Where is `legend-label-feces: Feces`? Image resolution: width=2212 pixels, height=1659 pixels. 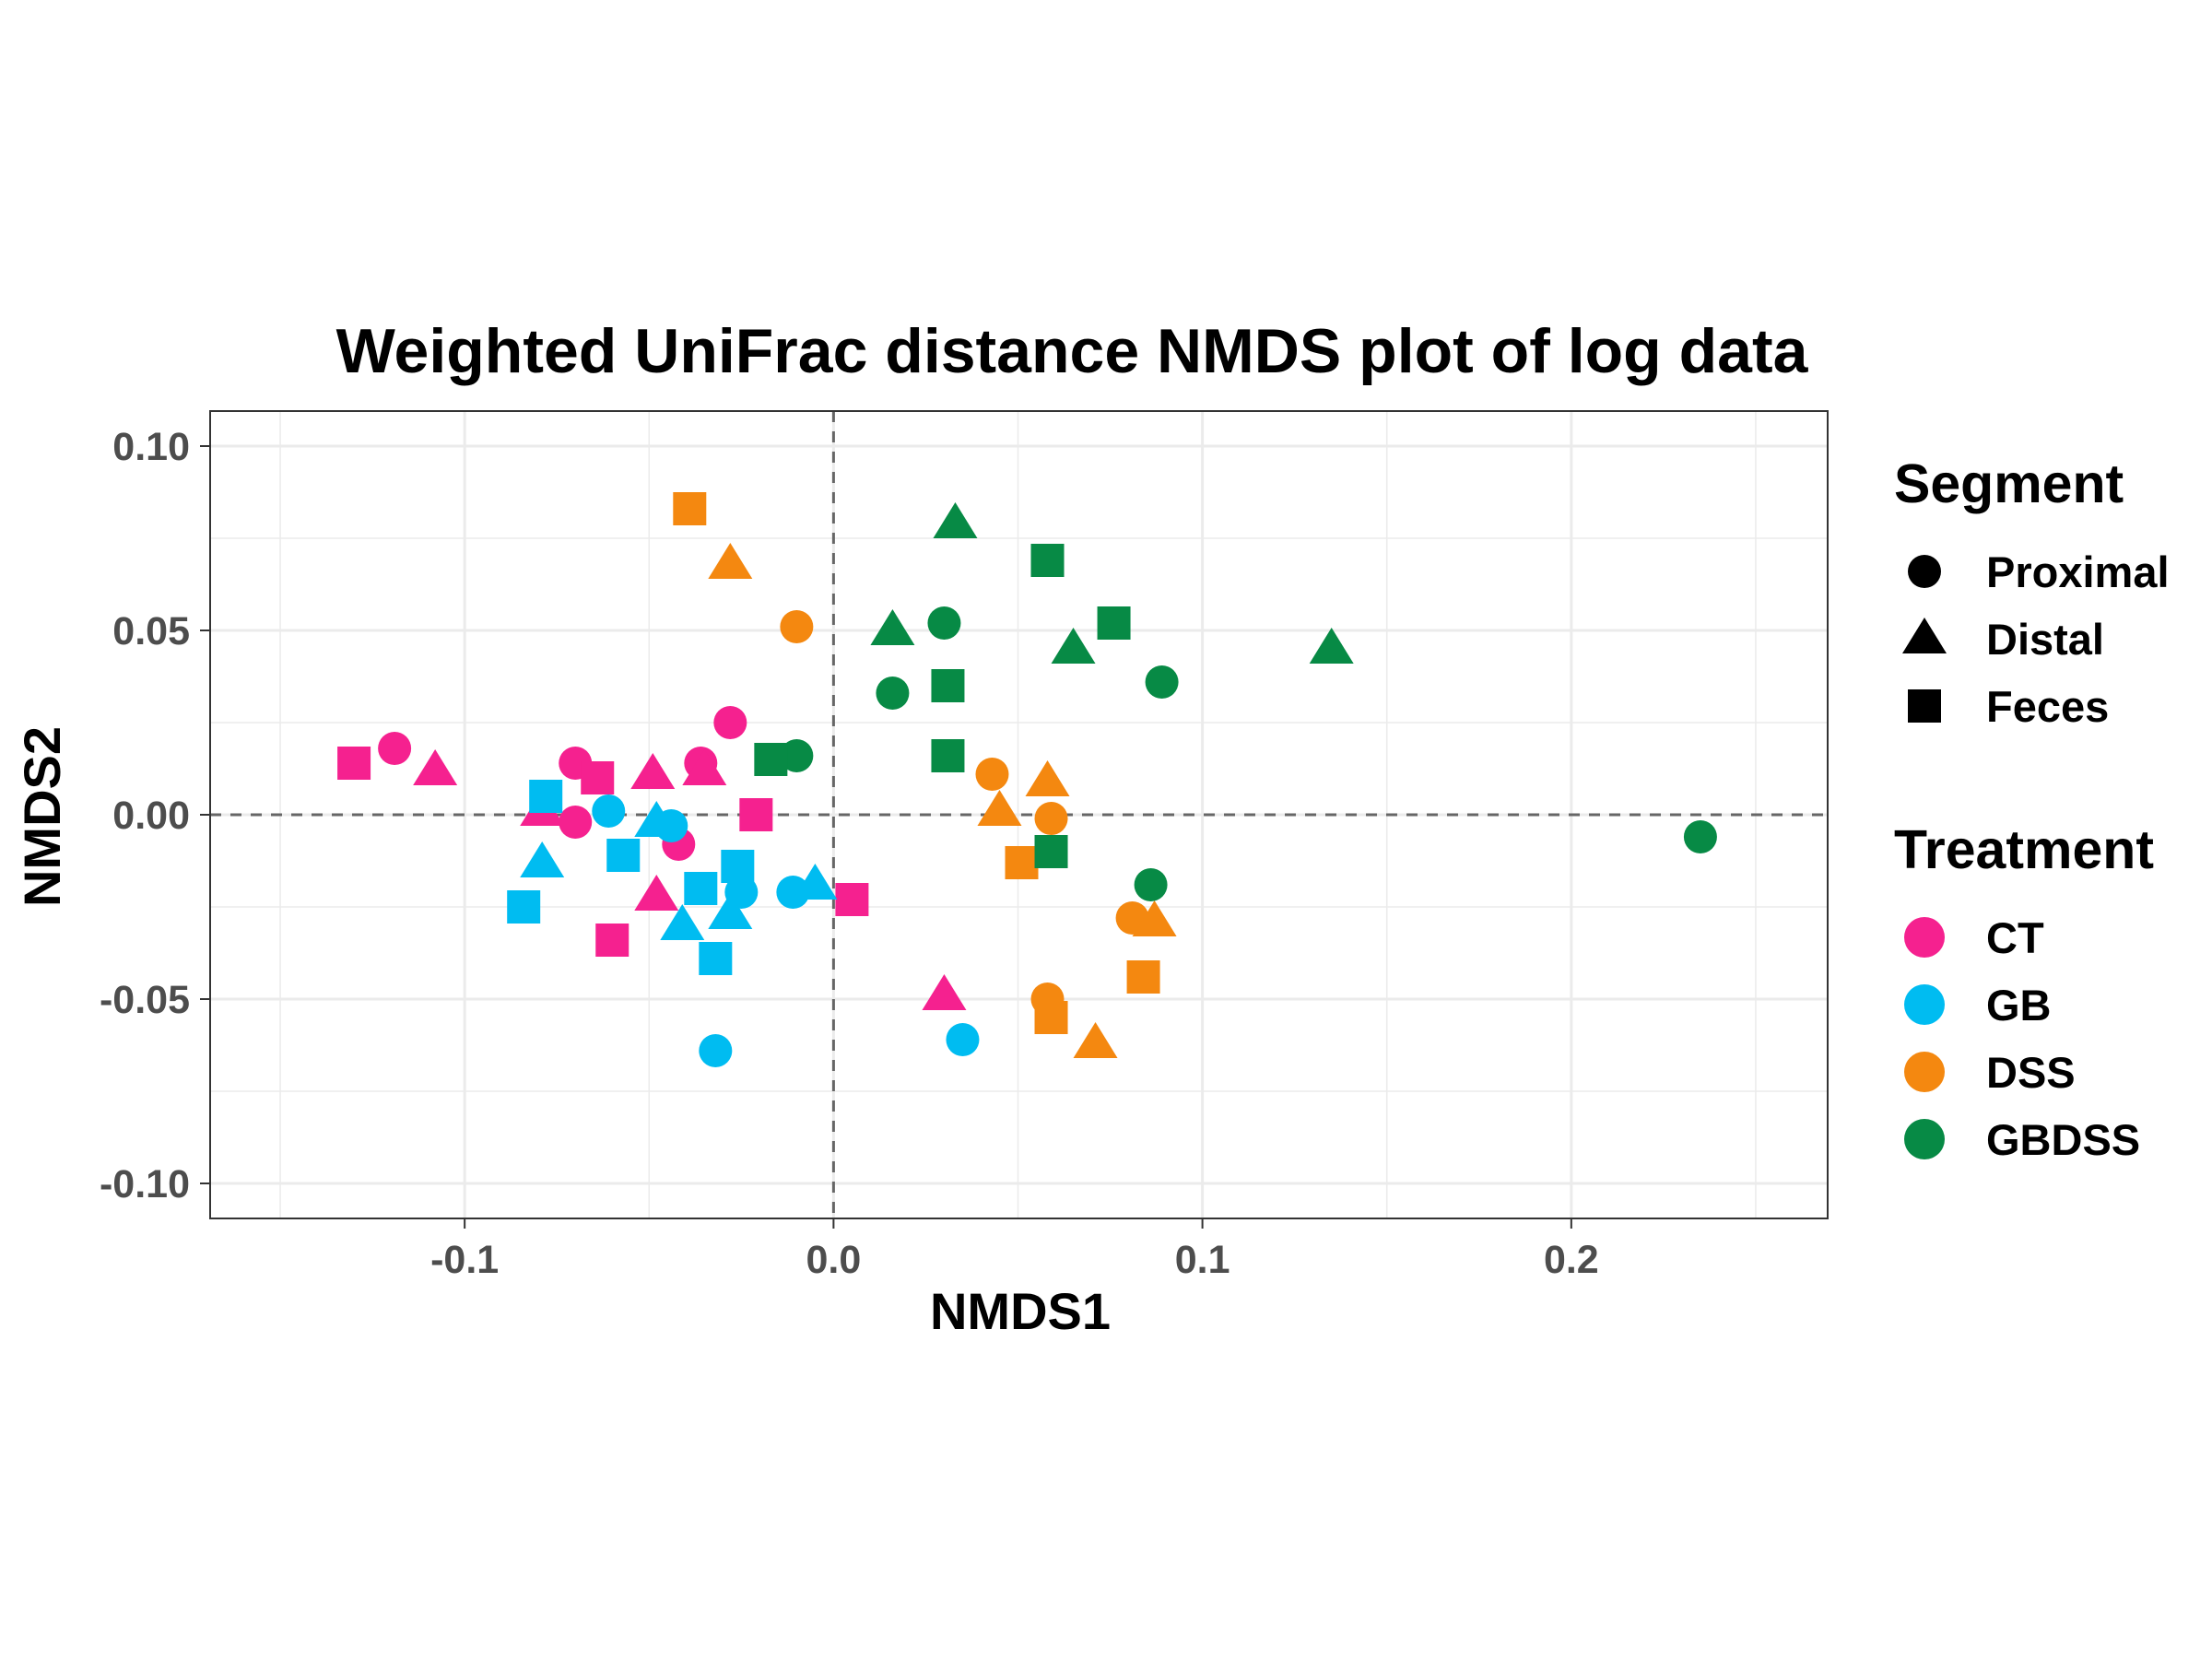
legend-label-feces: Feces is located at coordinates (2047, 706).